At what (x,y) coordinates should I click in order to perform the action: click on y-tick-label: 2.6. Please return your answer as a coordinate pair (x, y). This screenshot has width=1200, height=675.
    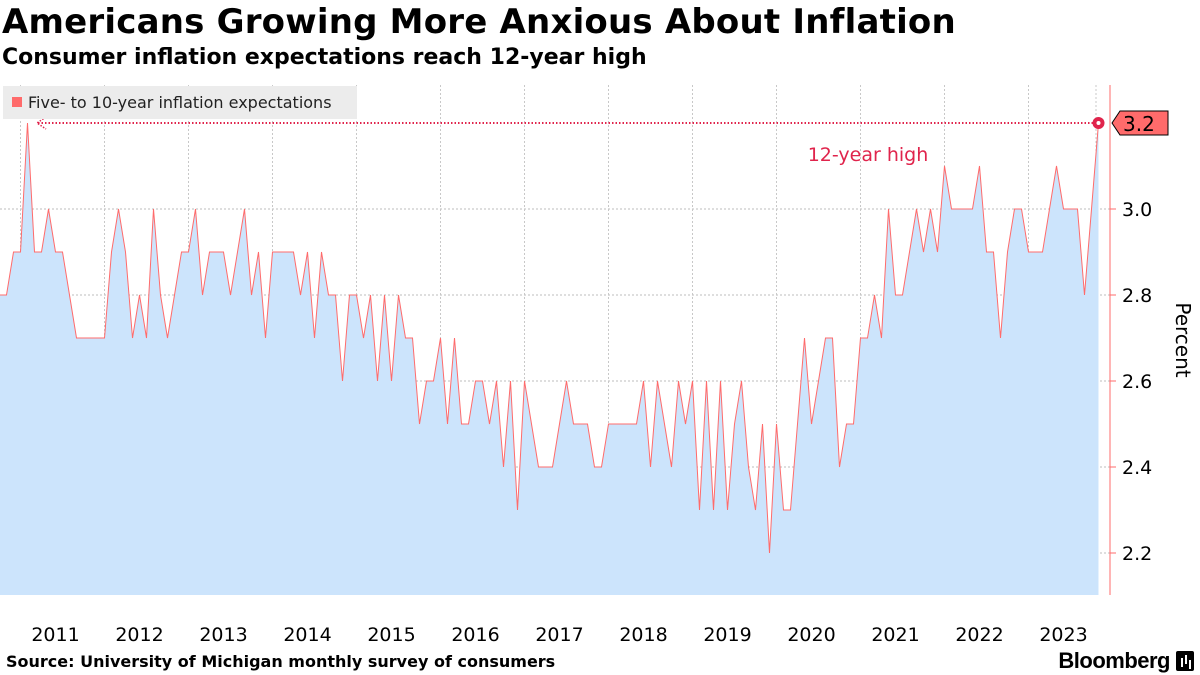
    Looking at the image, I should click on (1137, 382).